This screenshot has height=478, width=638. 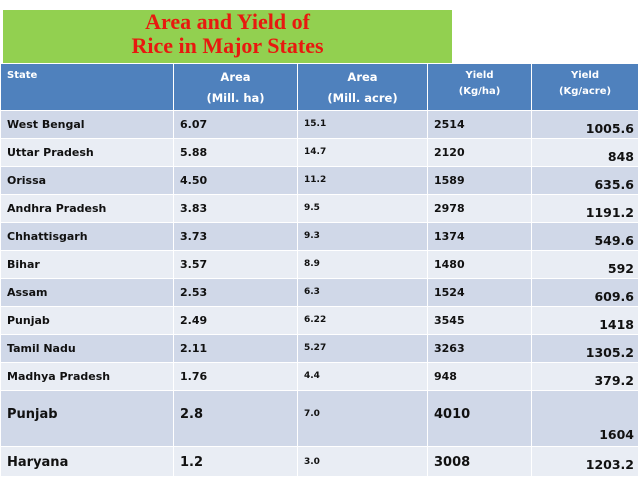 What do you see at coordinates (584, 320) in the screenshot?
I see `cell-yield-acre: 1418` at bounding box center [584, 320].